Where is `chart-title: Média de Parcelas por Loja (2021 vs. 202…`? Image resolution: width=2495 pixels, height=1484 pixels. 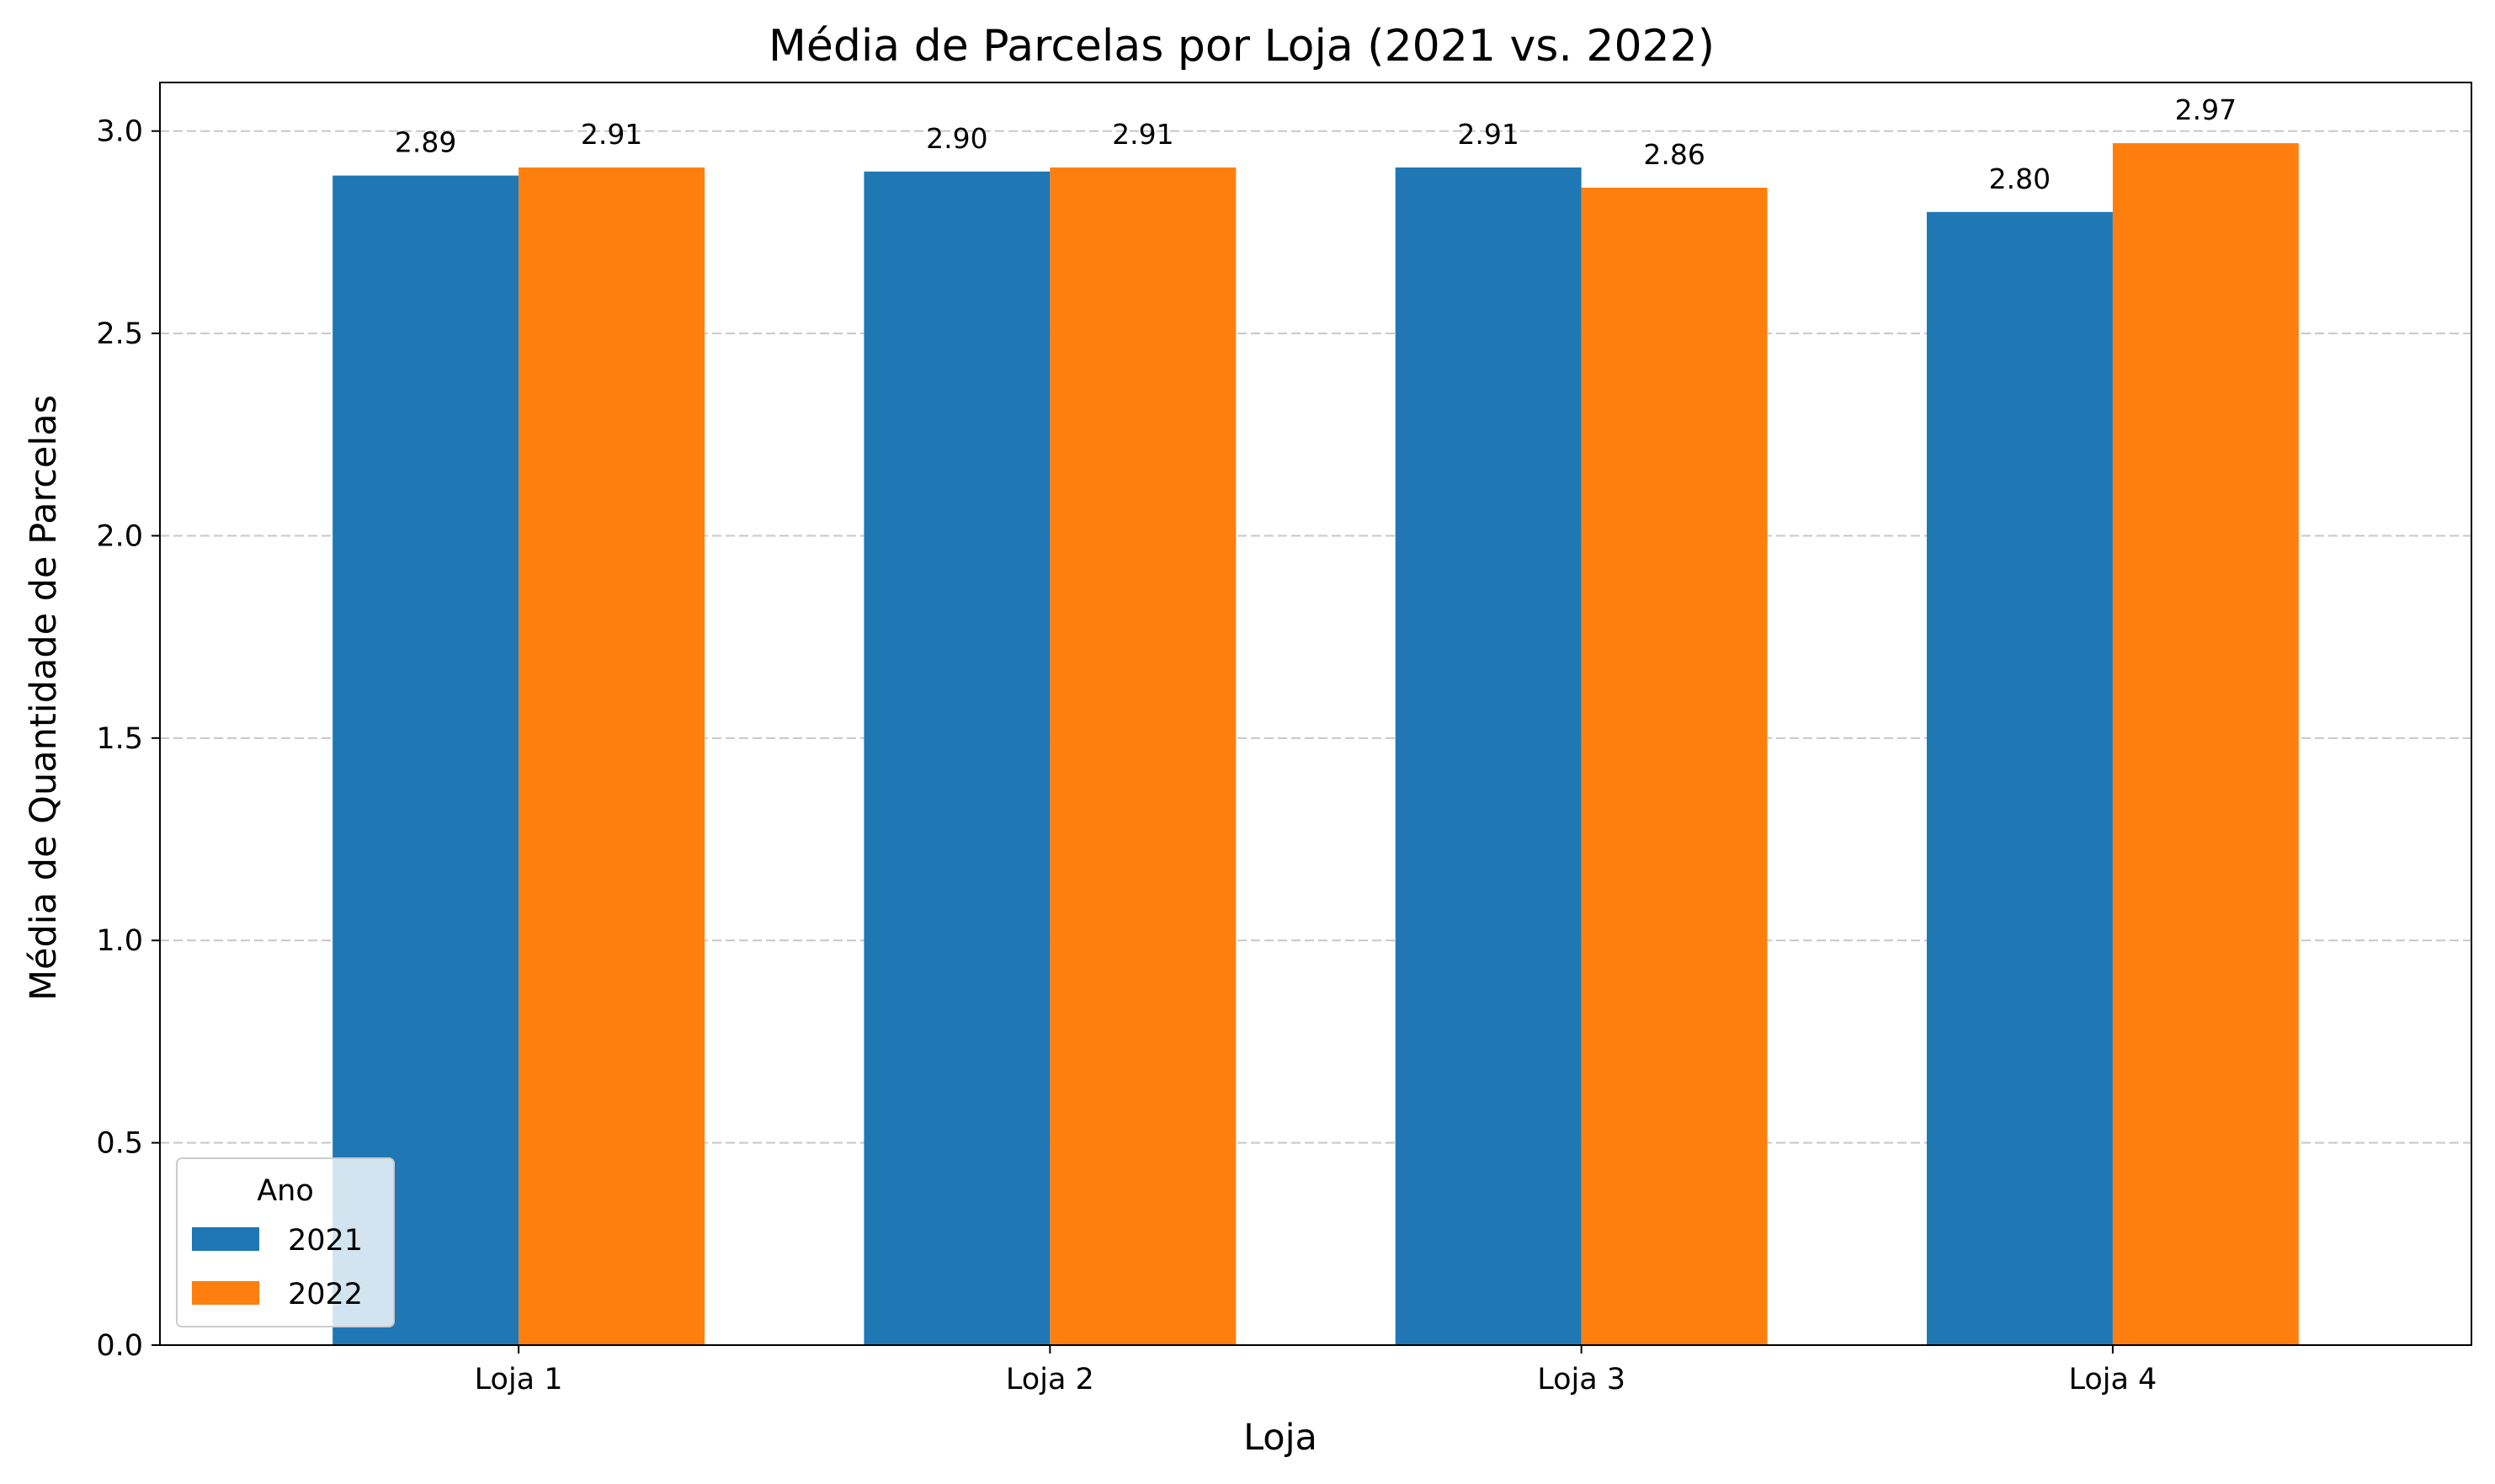
chart-title: Média de Parcelas por Loja (2021 vs. 202… is located at coordinates (1242, 46).